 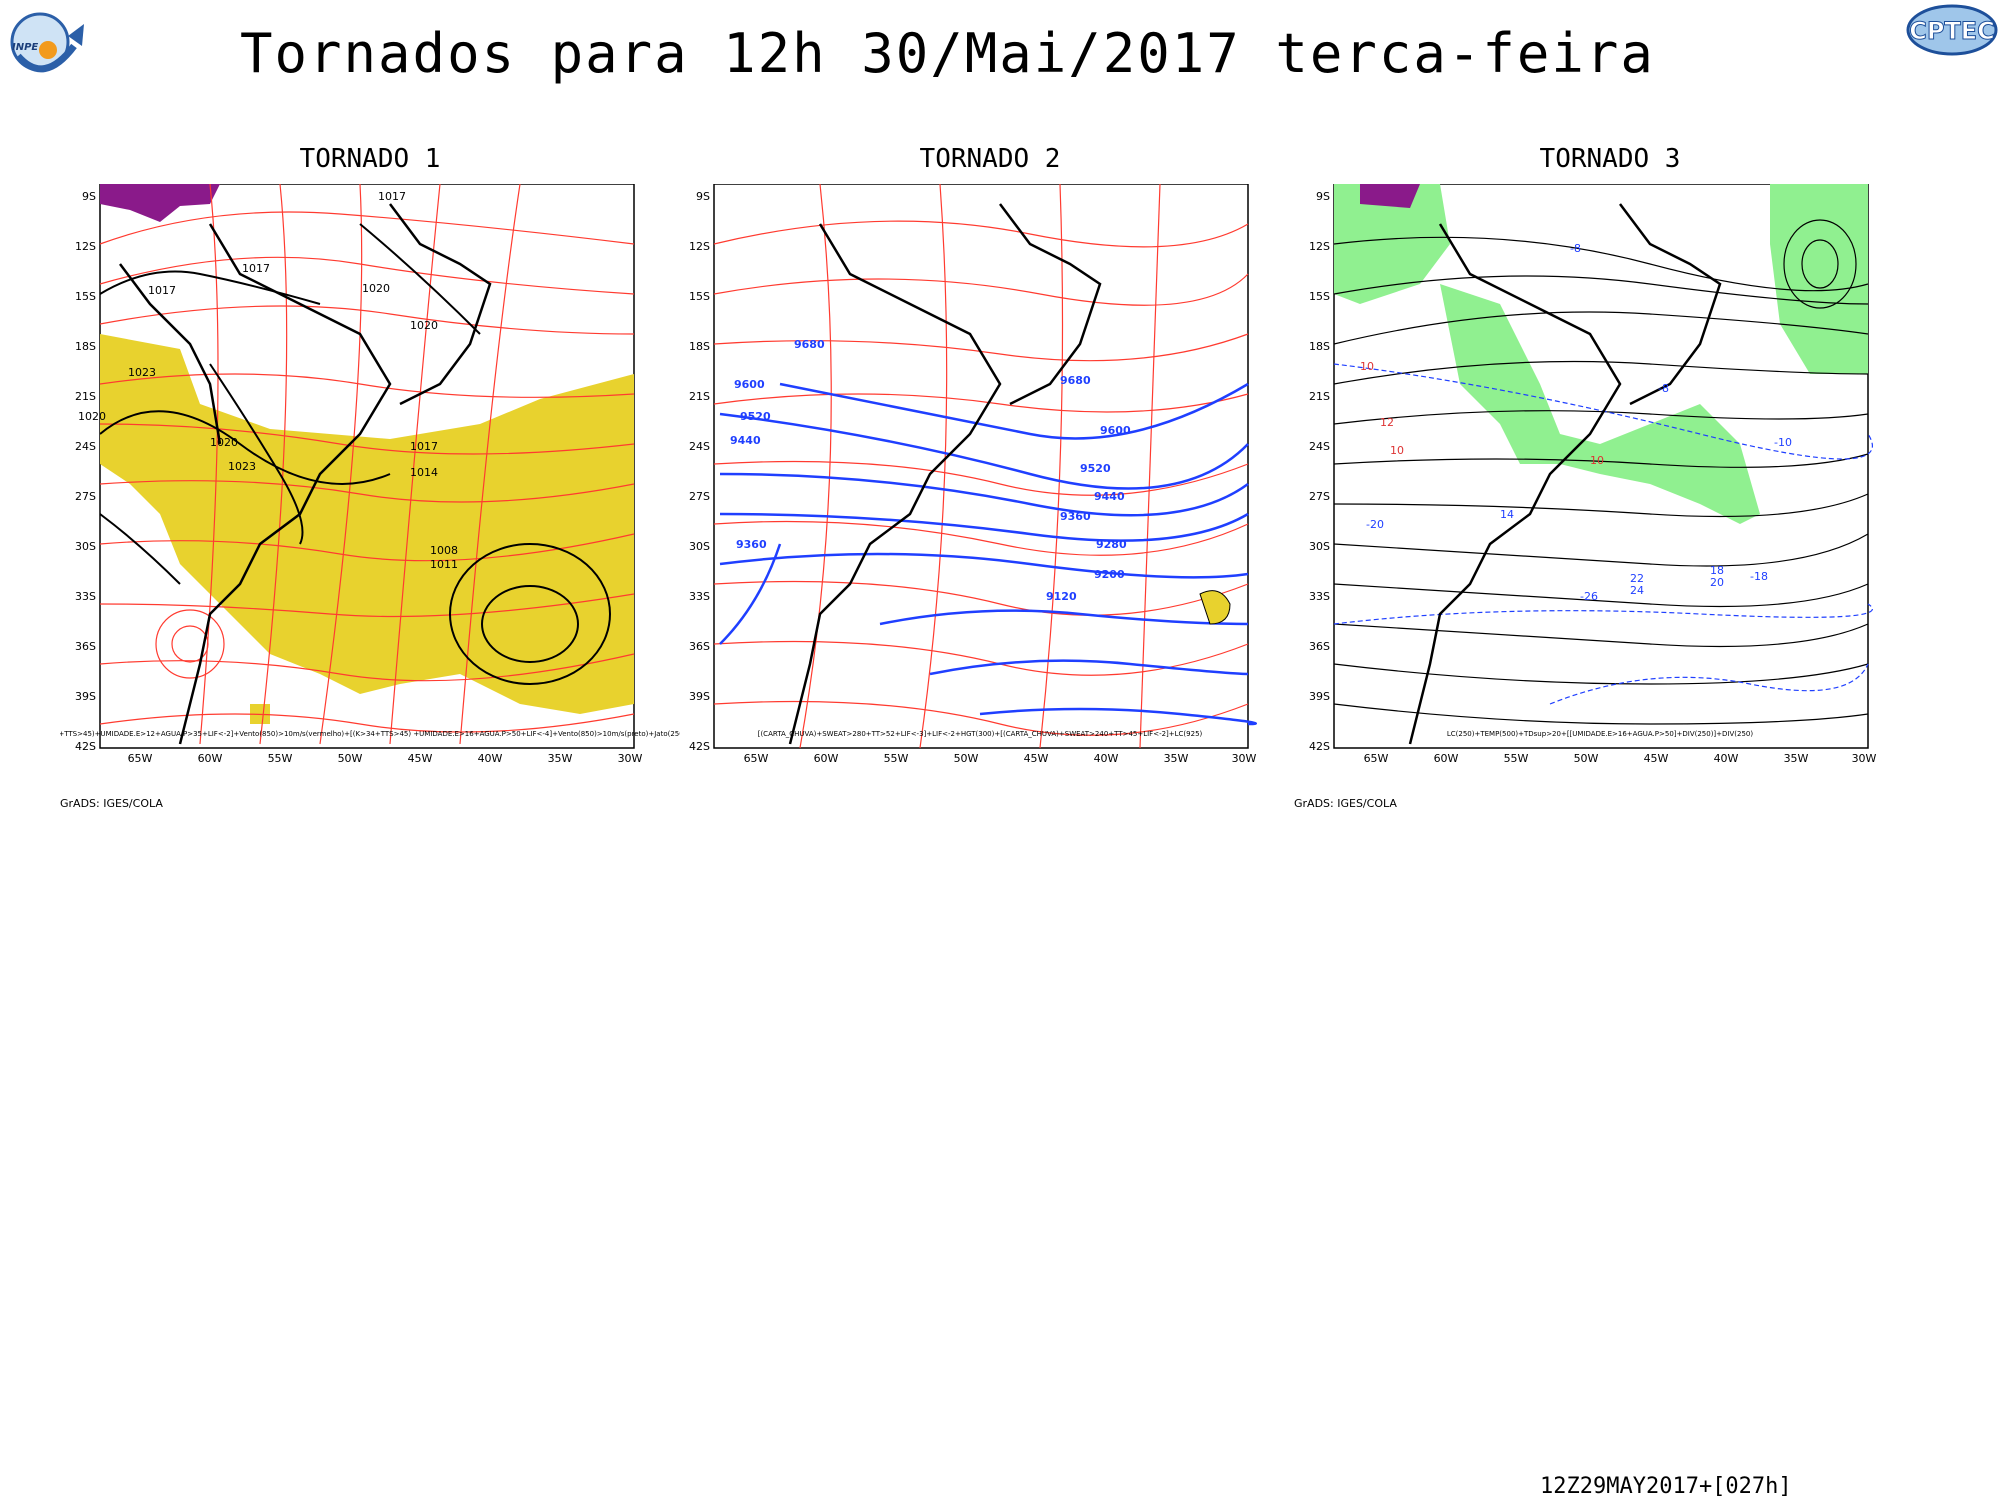 I want to click on svg-text: 9120, so click(x=1061, y=596).